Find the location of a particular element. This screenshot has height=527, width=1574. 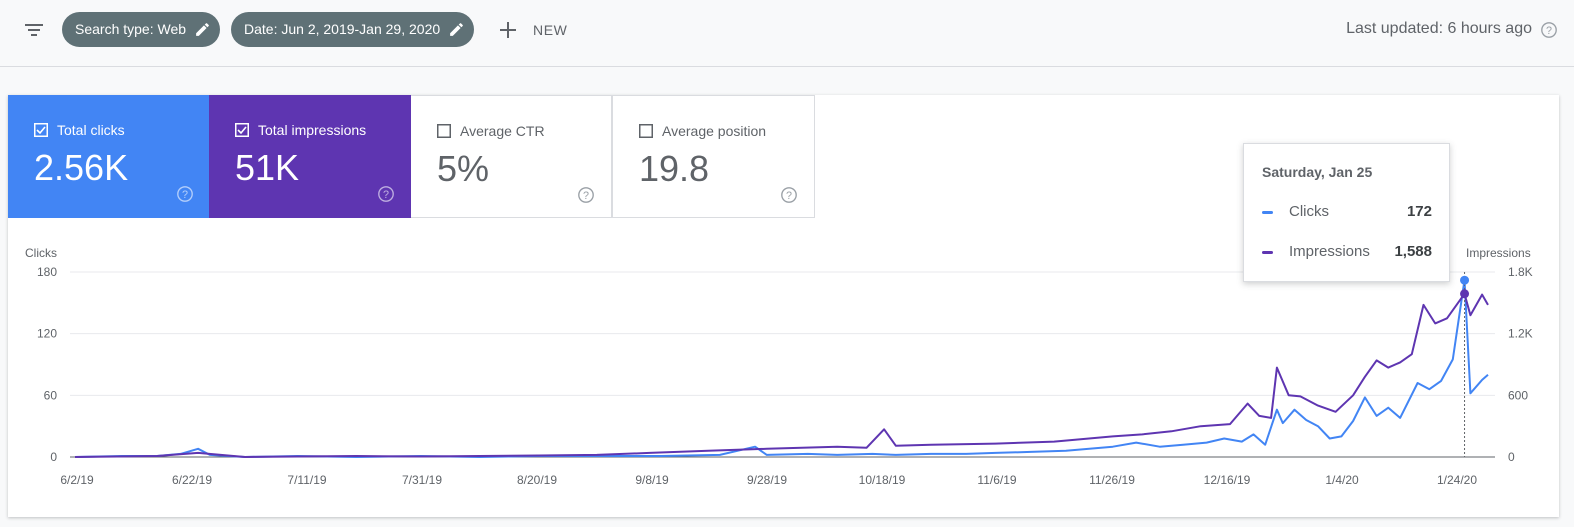

x-tick-label: 7/11/19 is located at coordinates (306, 480).